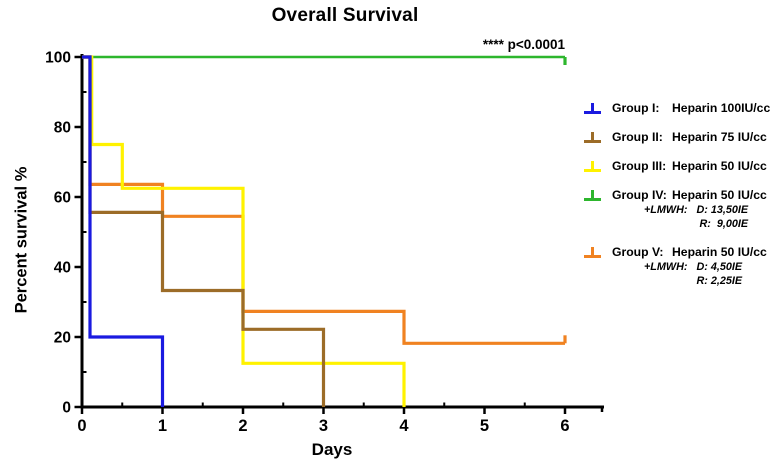  I want to click on y-tick-label: 60, so click(62, 198).